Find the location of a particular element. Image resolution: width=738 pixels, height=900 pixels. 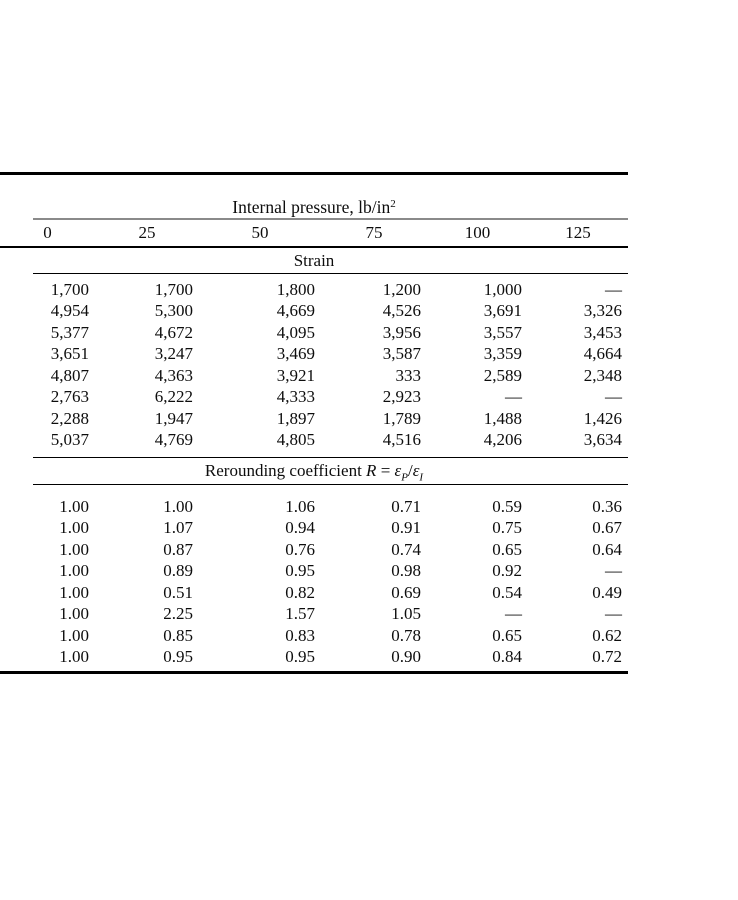

table-cell: 1.06 is located at coordinates (300, 506).